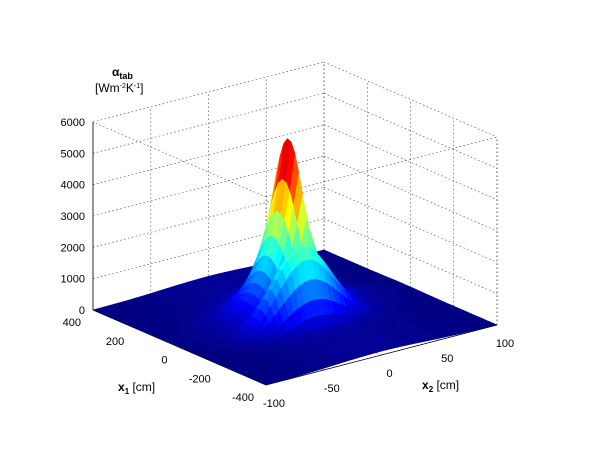 This screenshot has height=471, width=600. I want to click on z-tick-label: 0, so click(82, 311).